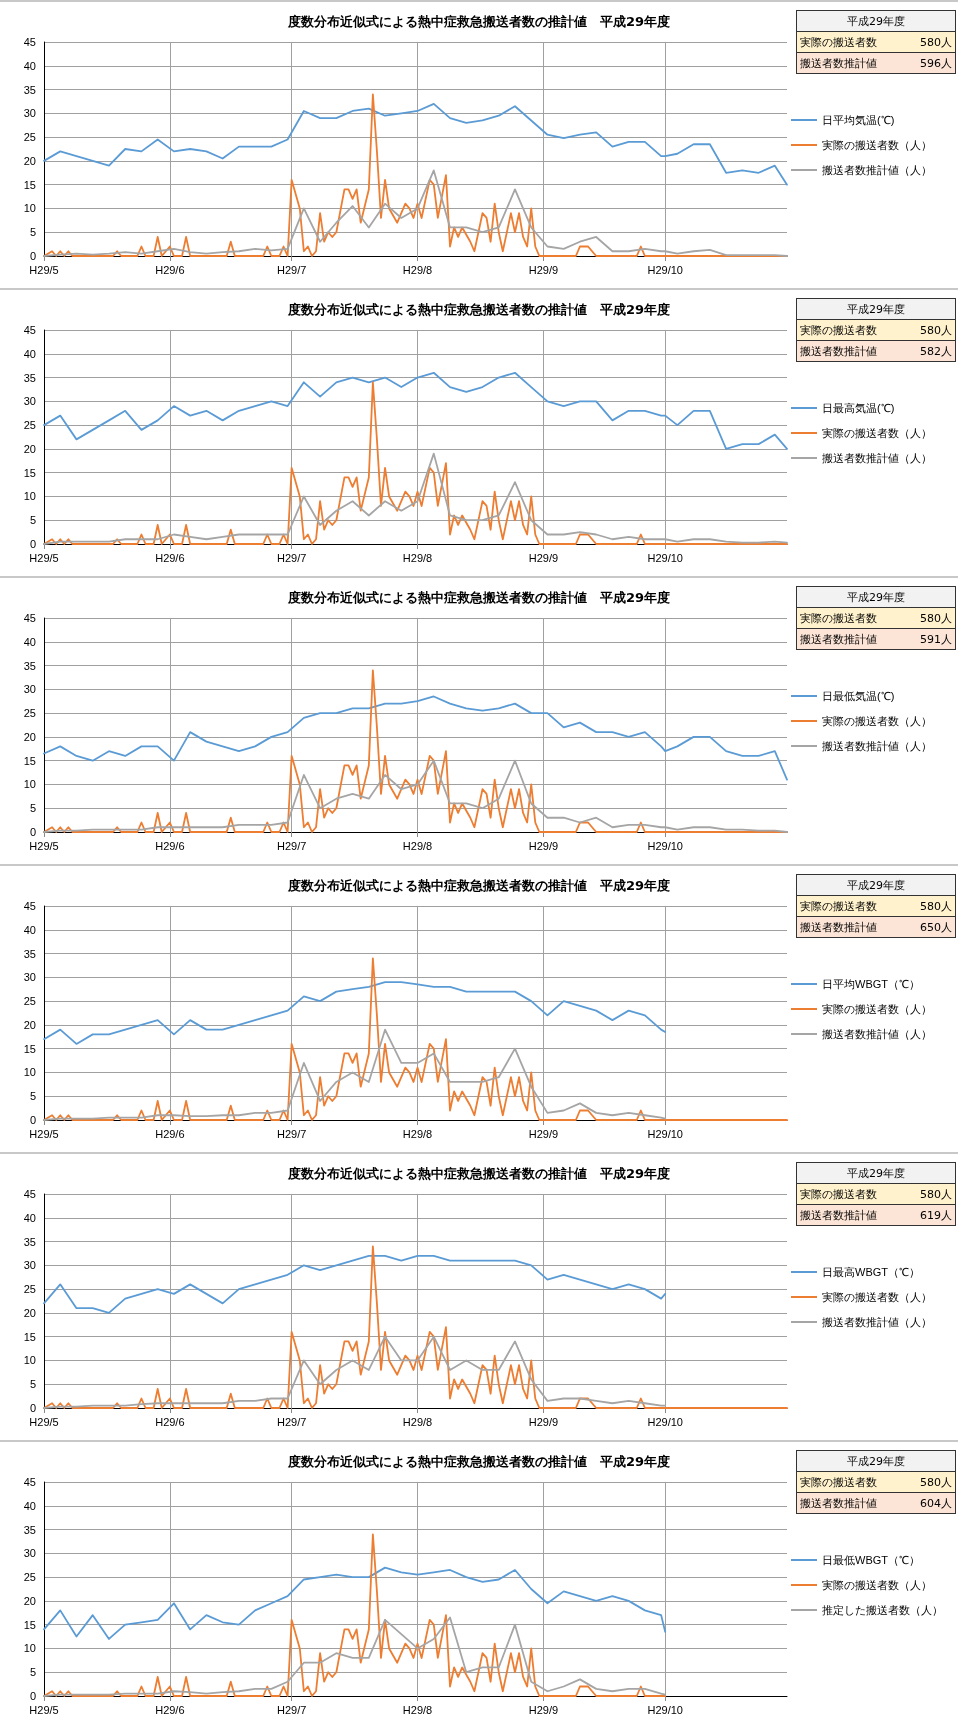  Describe the element at coordinates (930, 351) in the screenshot. I see `text: 582人` at that location.